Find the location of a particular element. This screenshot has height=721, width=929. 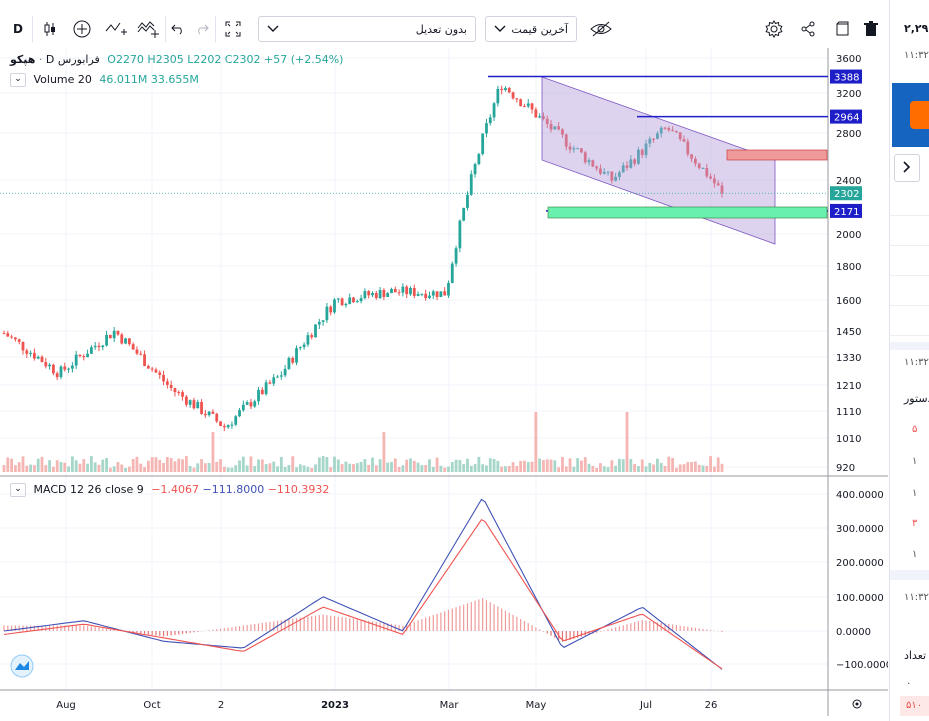

brand-button is located at coordinates (919, 115).